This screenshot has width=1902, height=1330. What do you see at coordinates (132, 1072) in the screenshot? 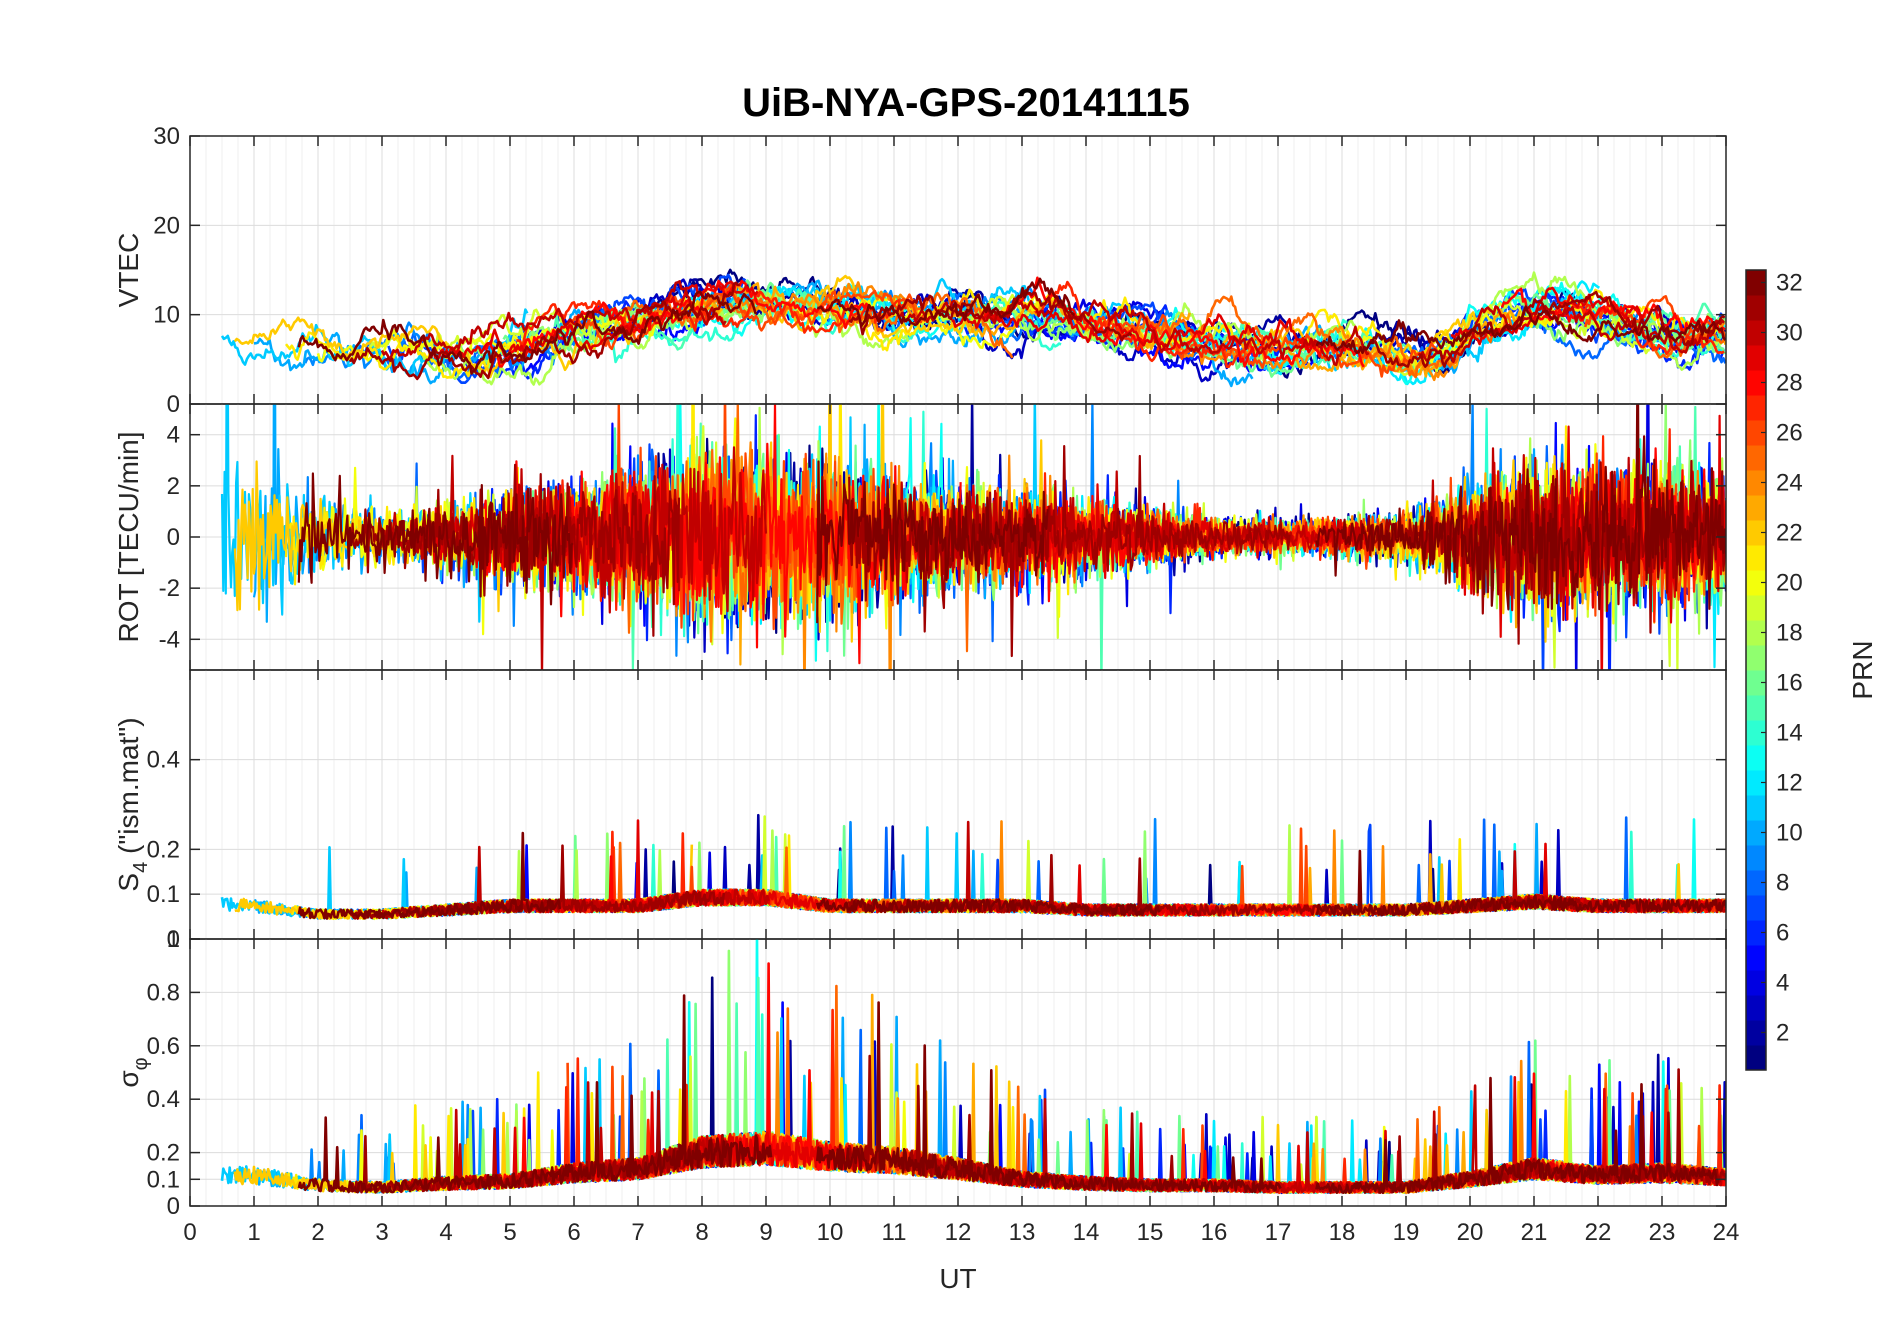
I see `y-axis-label: σφ` at bounding box center [132, 1072].